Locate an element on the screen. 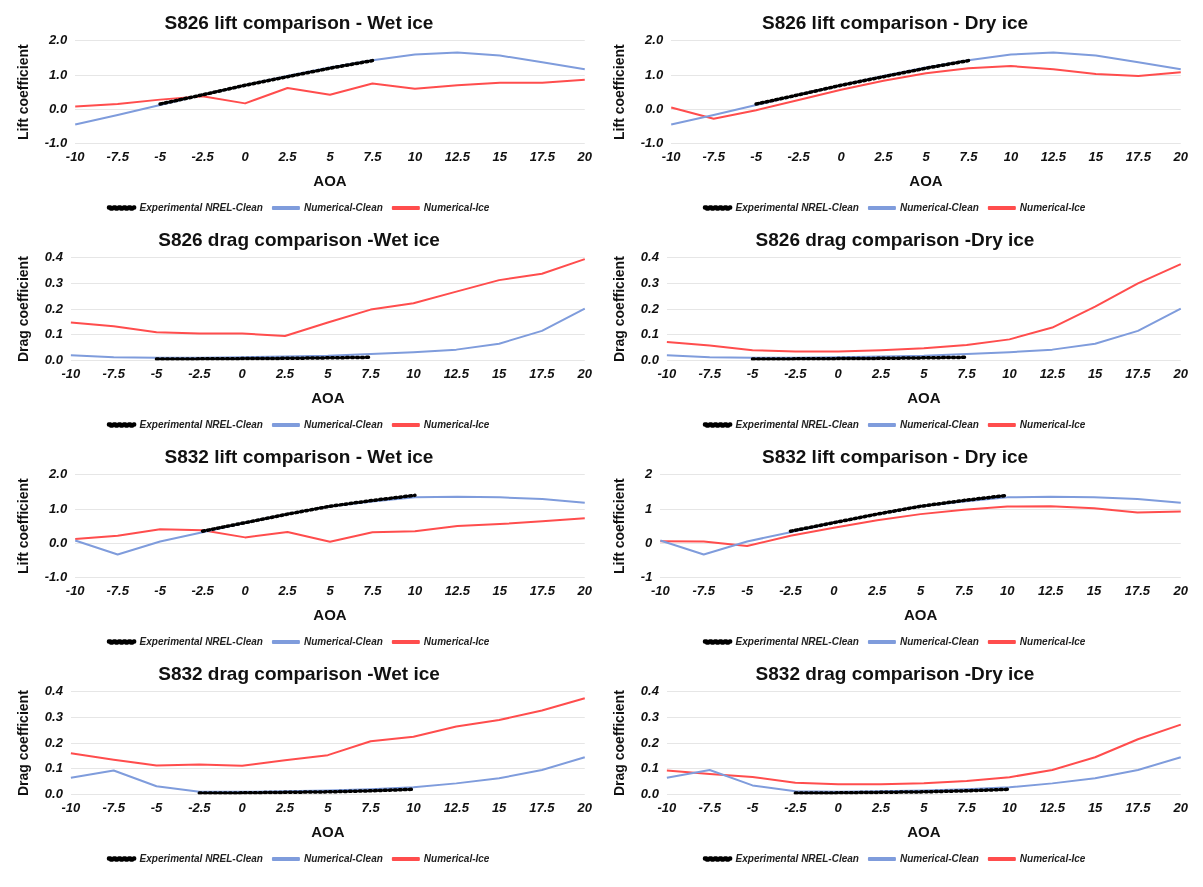 Image resolution: width=1203 pixels, height=887 pixels. y-tick-label: -1 is located at coordinates (646, 576).